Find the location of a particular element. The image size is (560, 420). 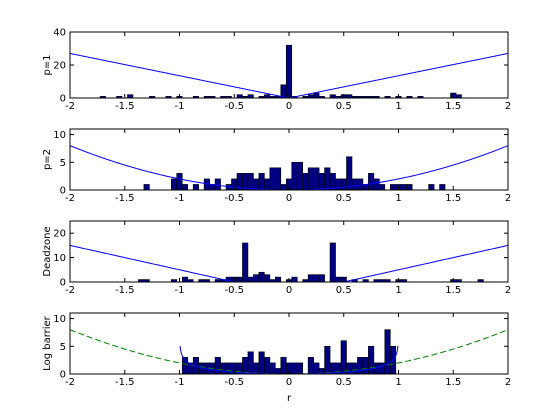

y-tick-label: 40 is located at coordinates (59, 33).